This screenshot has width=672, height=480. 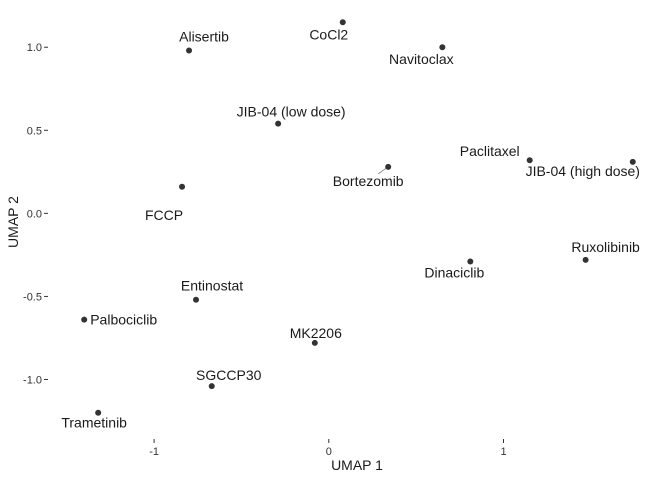 What do you see at coordinates (503, 452) in the screenshot?
I see `x-tick-label: 1` at bounding box center [503, 452].